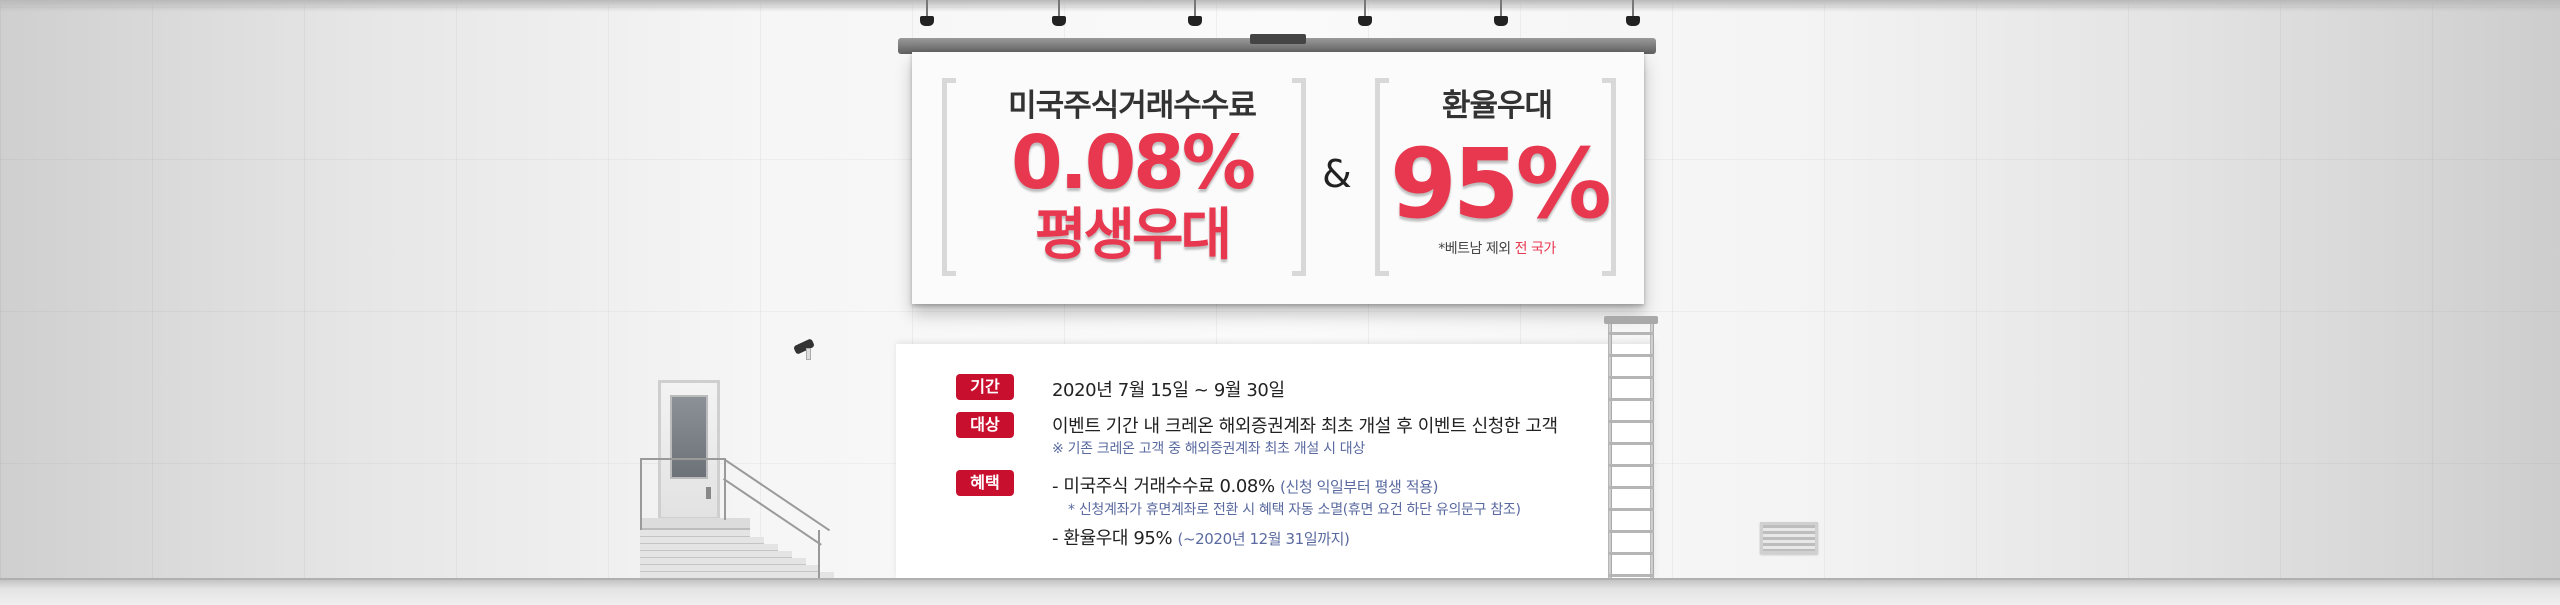 The height and width of the screenshot is (605, 2560). Describe the element at coordinates (1263, 539) in the screenshot. I see `benefit-line2-note: (~2020년 12월 31일까지)` at that location.